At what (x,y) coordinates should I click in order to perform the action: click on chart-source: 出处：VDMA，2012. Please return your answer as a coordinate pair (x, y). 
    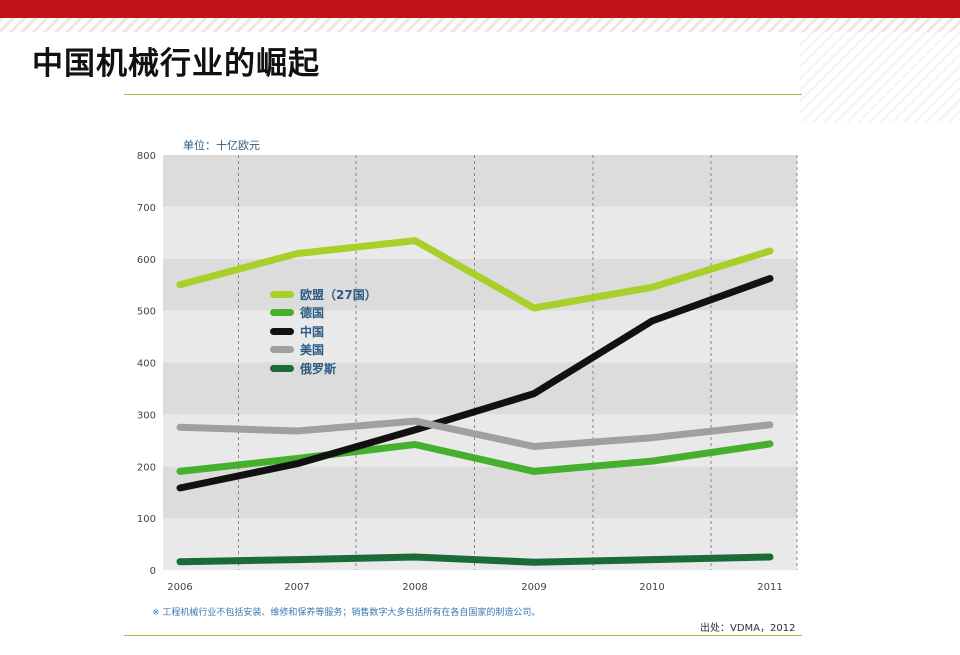
    Looking at the image, I should click on (748, 628).